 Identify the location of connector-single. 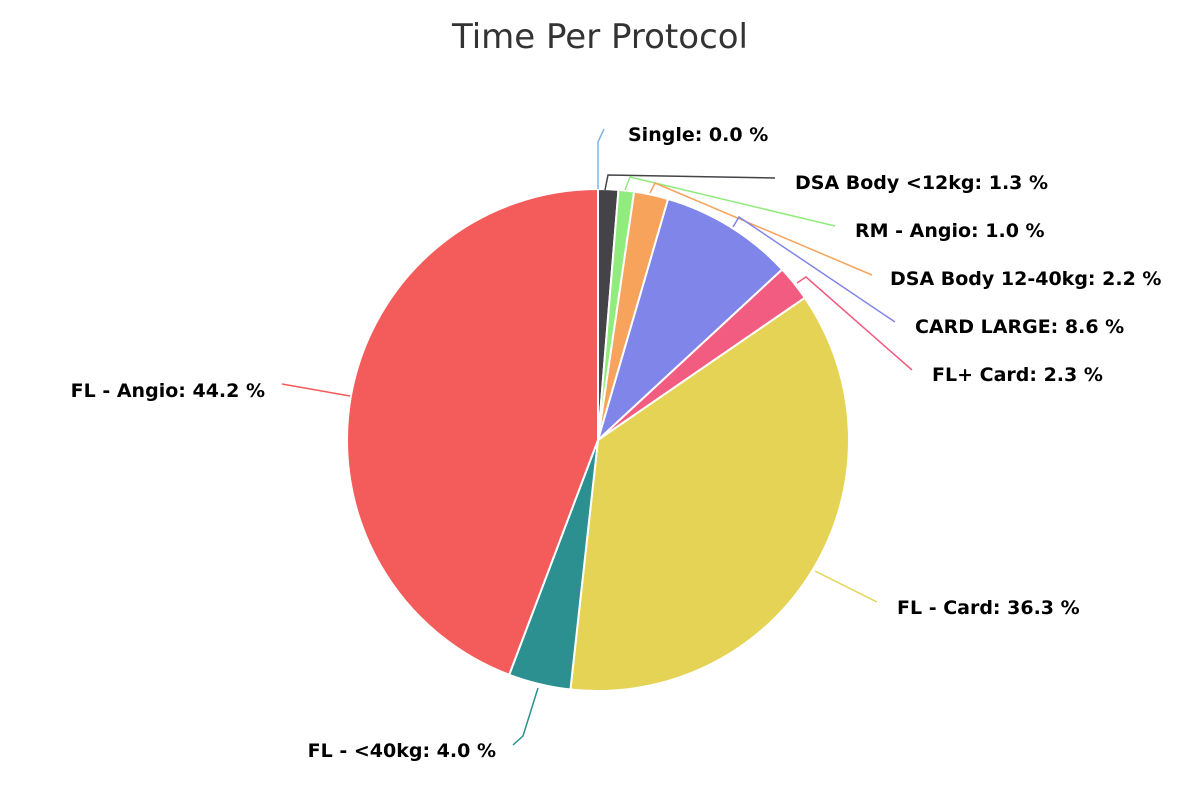
(601, 158).